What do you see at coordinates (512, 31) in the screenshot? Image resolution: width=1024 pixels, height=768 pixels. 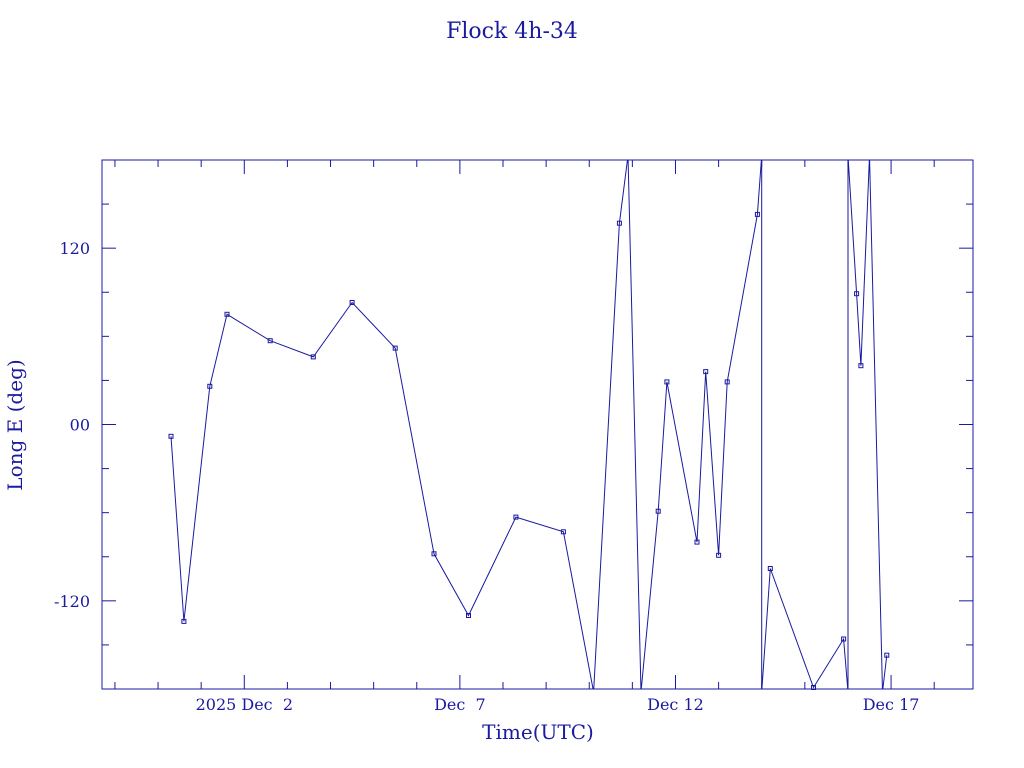 I see `chart-title: Flock 4h-34` at bounding box center [512, 31].